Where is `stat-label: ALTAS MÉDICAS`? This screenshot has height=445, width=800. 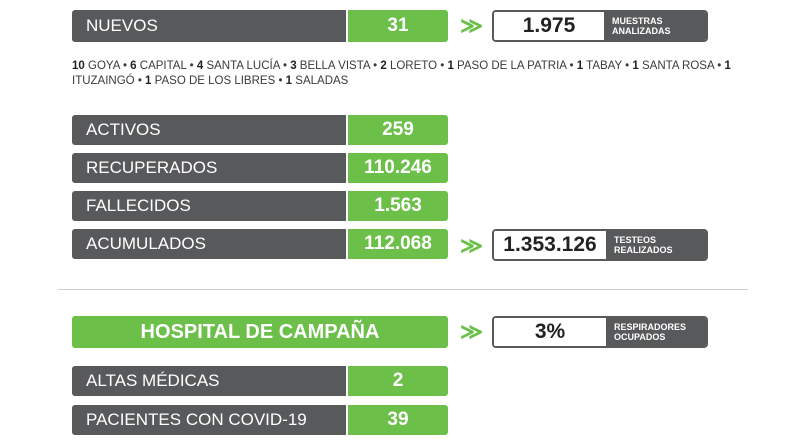
stat-label: ALTAS MÉDICAS is located at coordinates (209, 381).